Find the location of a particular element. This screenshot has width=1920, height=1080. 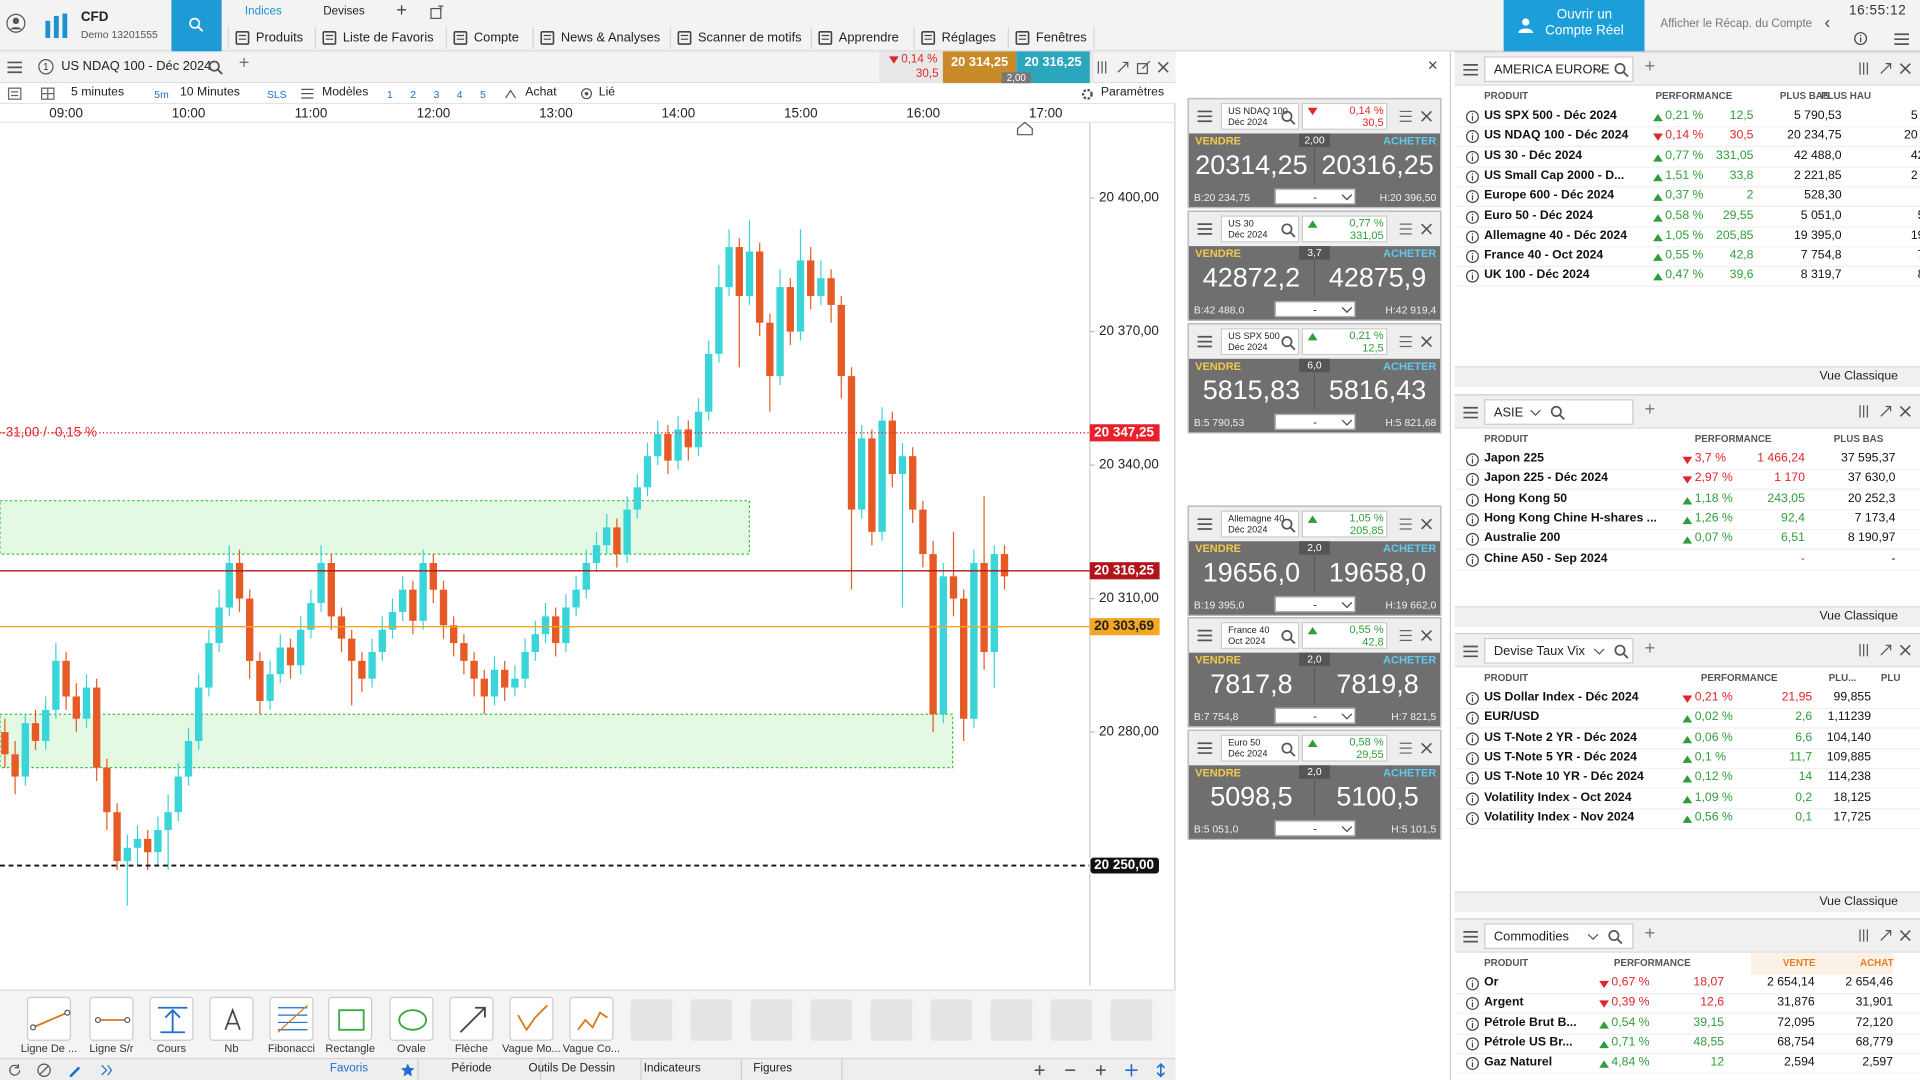

column-header: ACHAT is located at coordinates (1877, 963).